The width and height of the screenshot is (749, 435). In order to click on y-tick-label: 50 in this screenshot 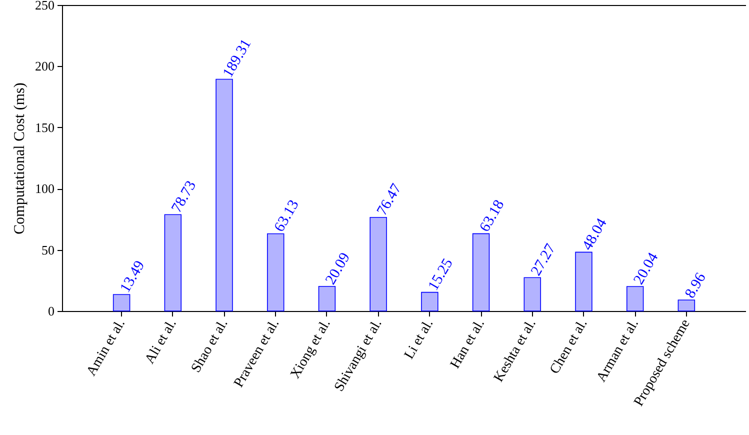, I will do `click(48, 250)`.